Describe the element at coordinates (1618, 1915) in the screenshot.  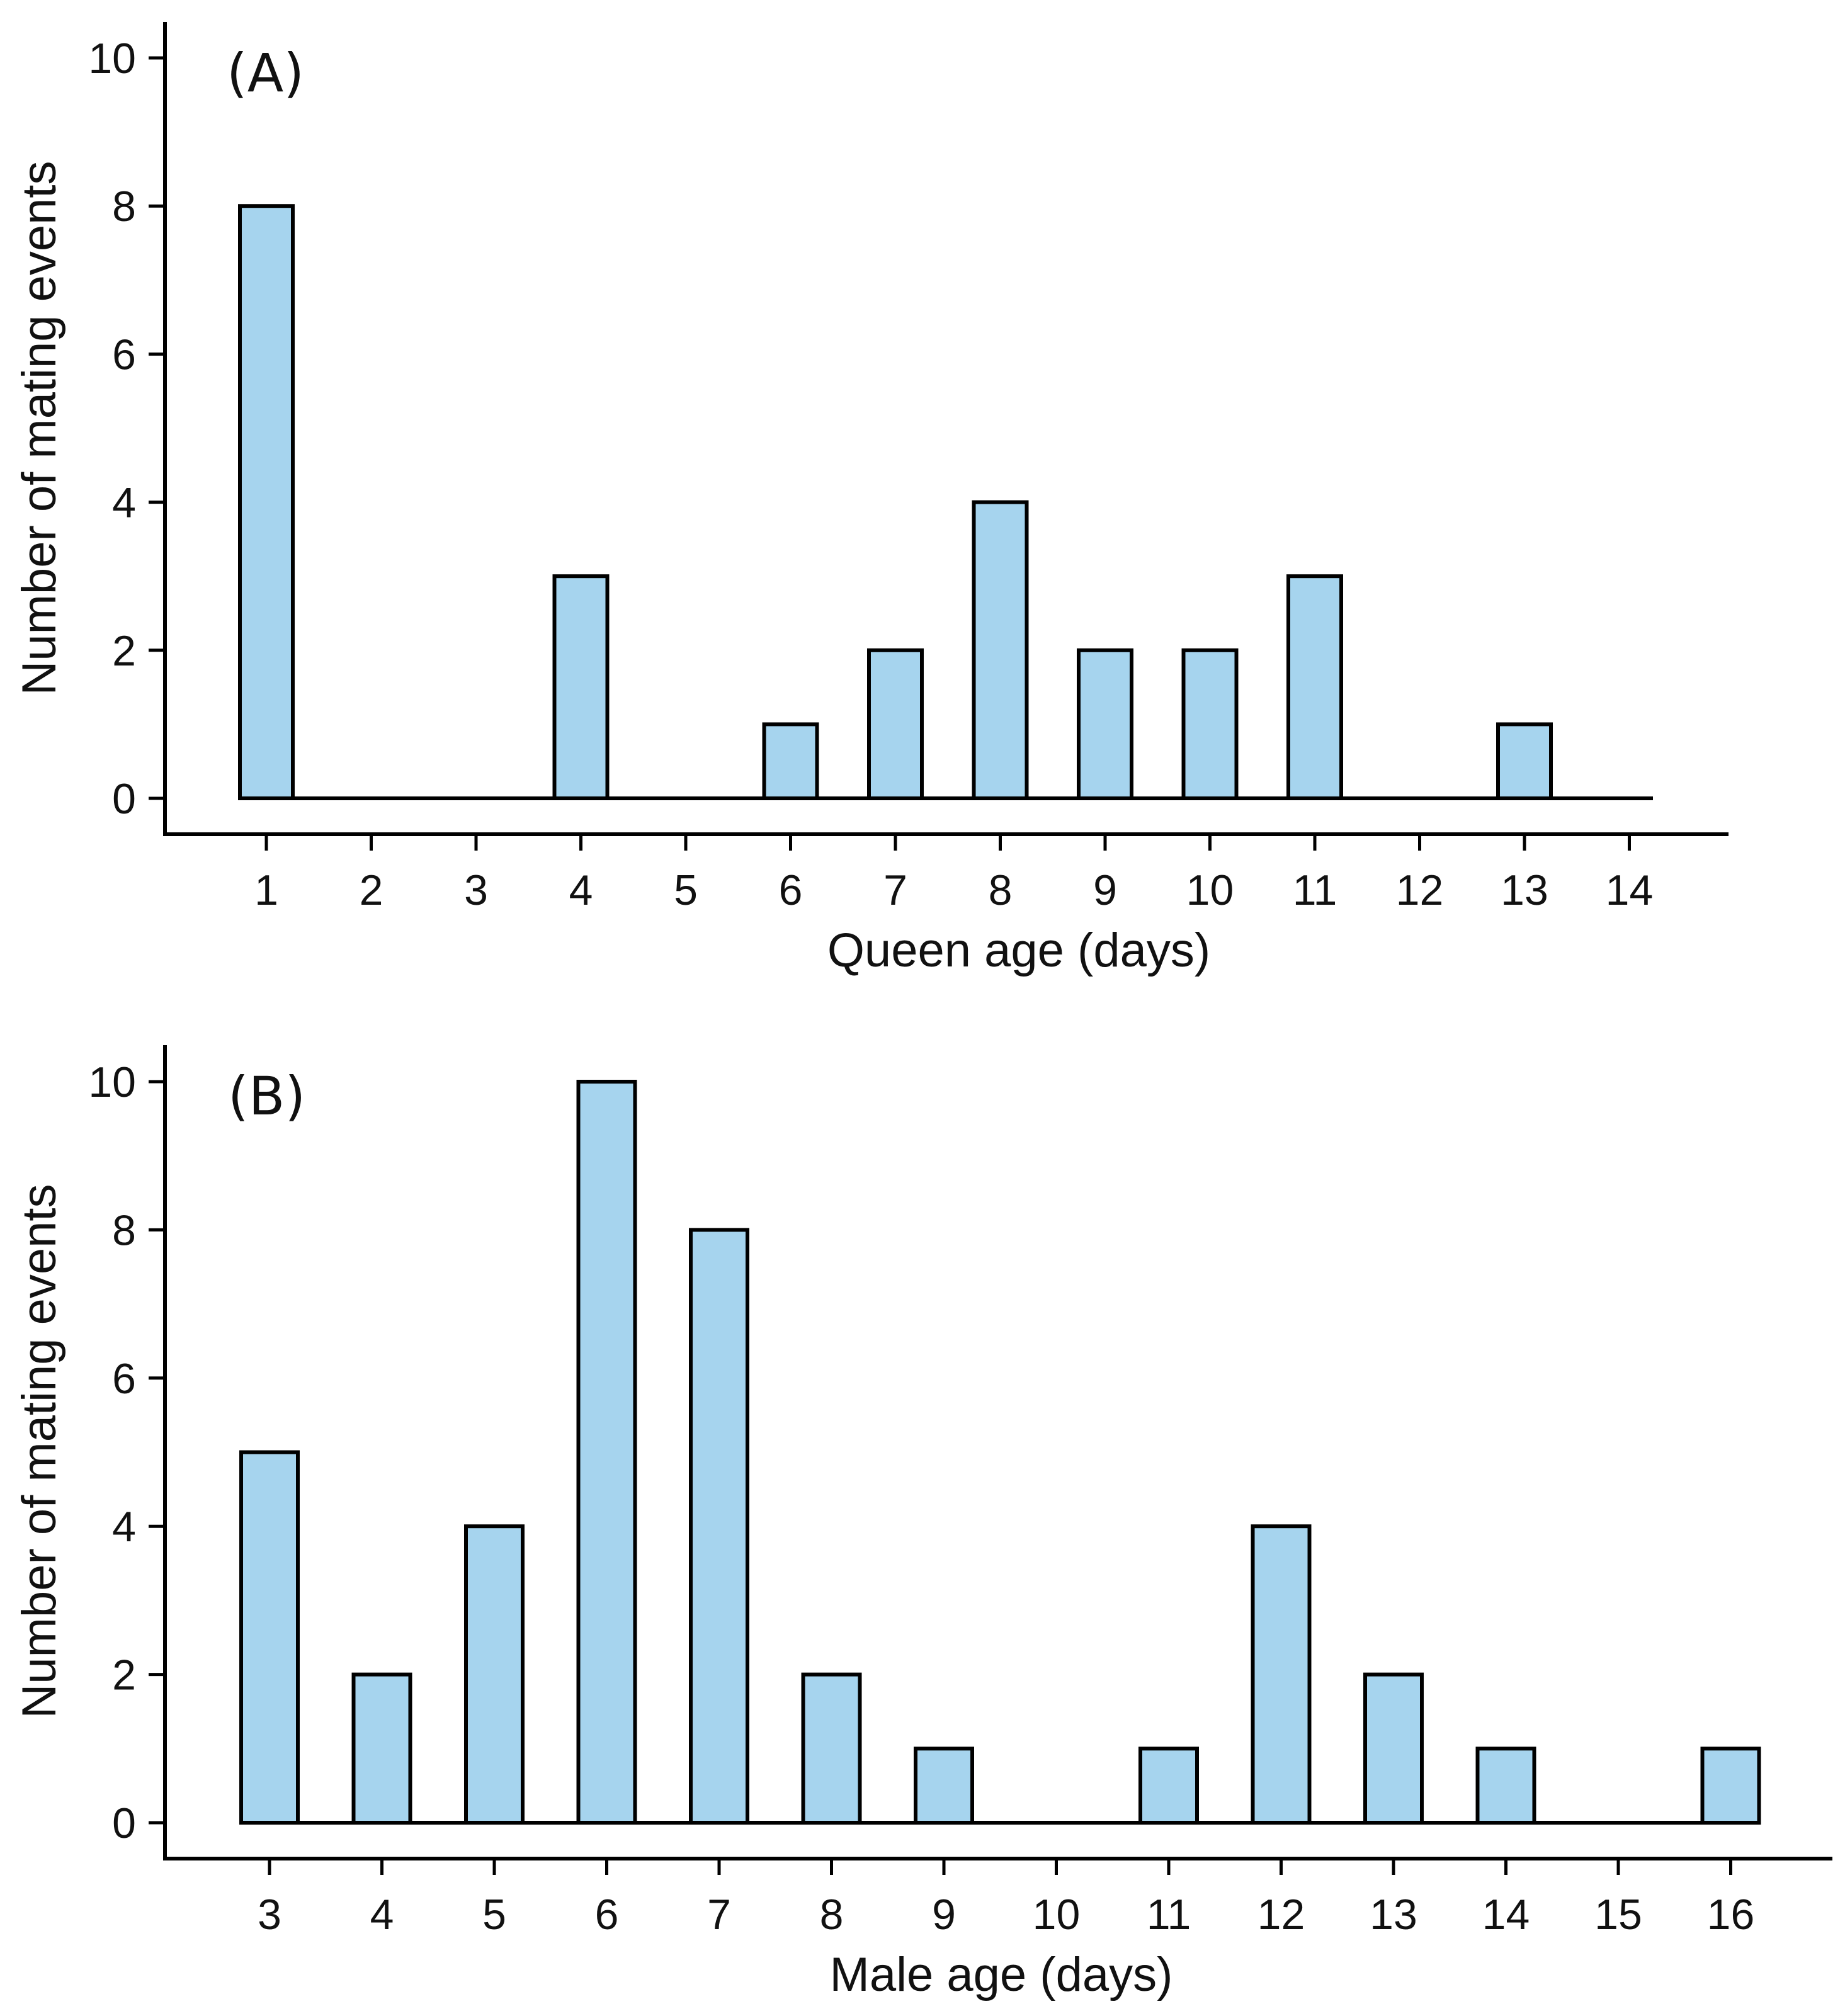
I see `x-tick-label: 15` at that location.